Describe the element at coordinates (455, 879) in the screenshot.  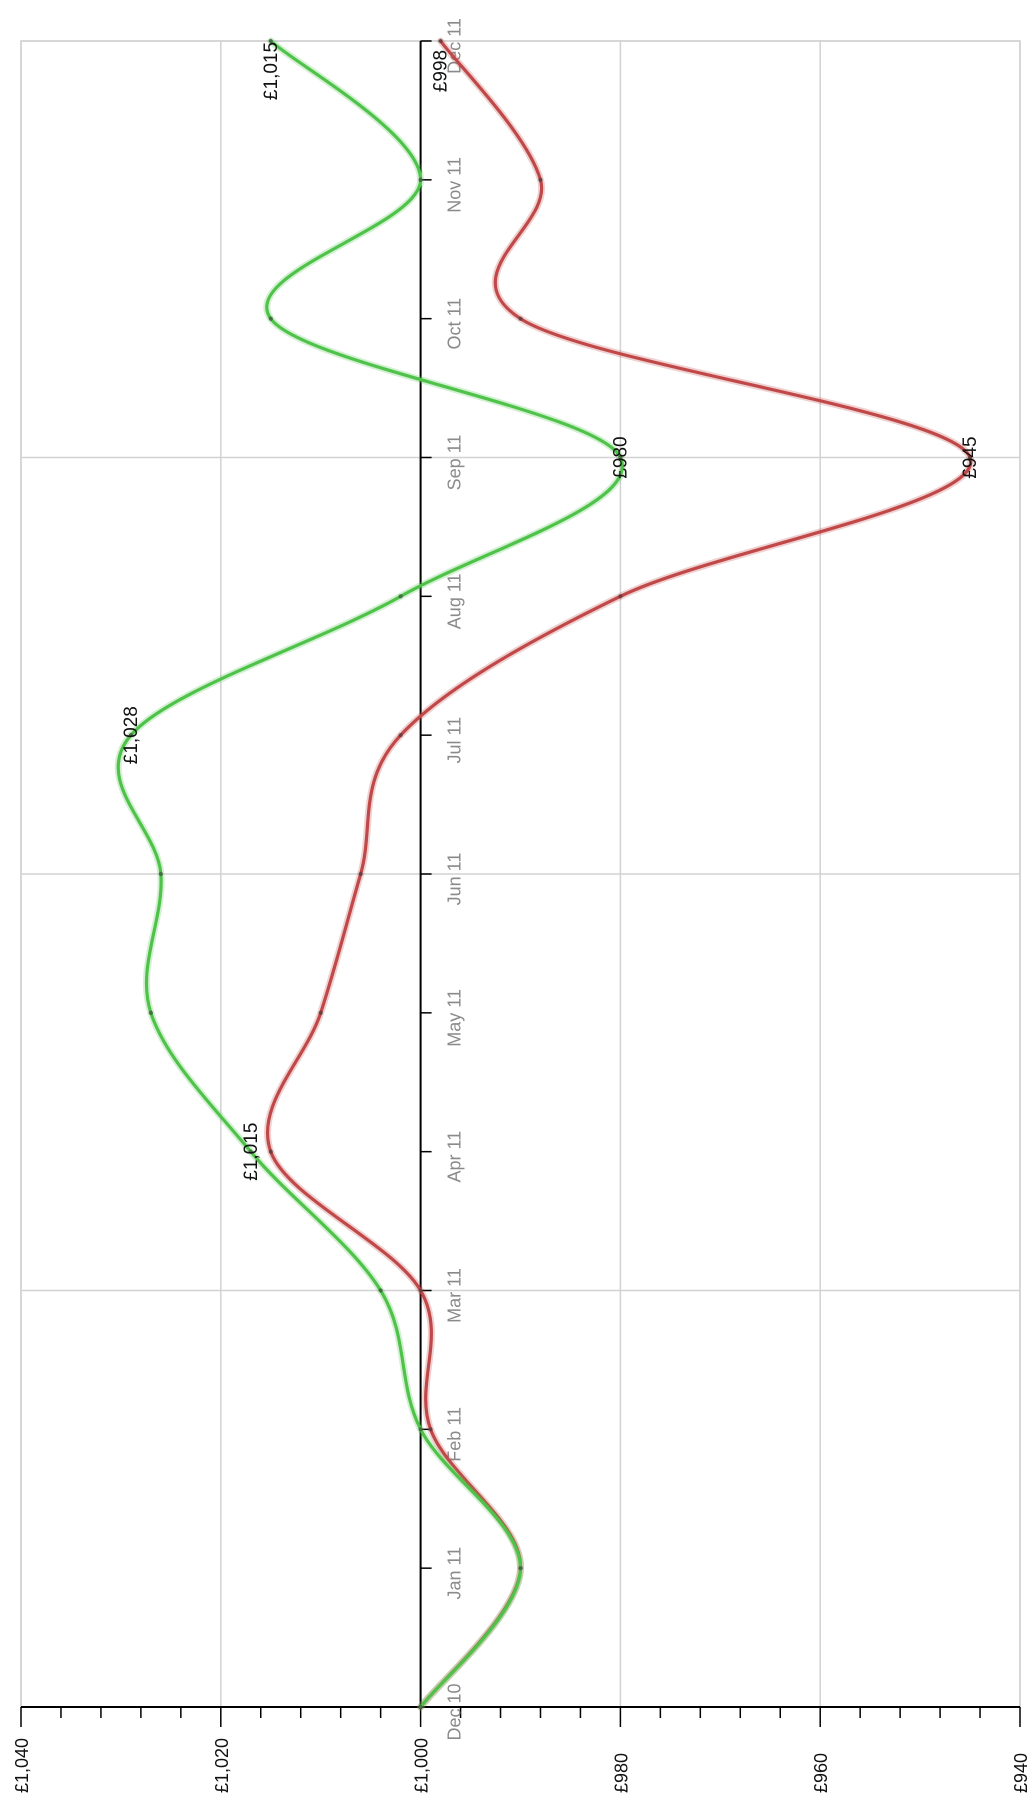
I see `category-tick-label: Jun 11` at that location.